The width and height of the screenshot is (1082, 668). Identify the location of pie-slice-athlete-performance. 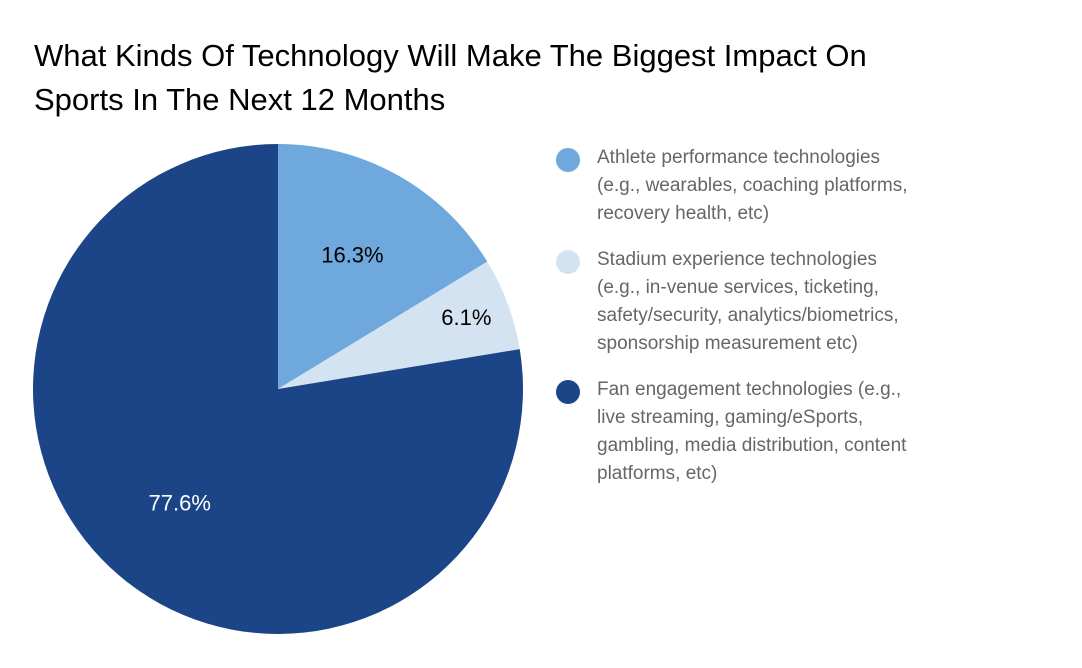
(383, 266).